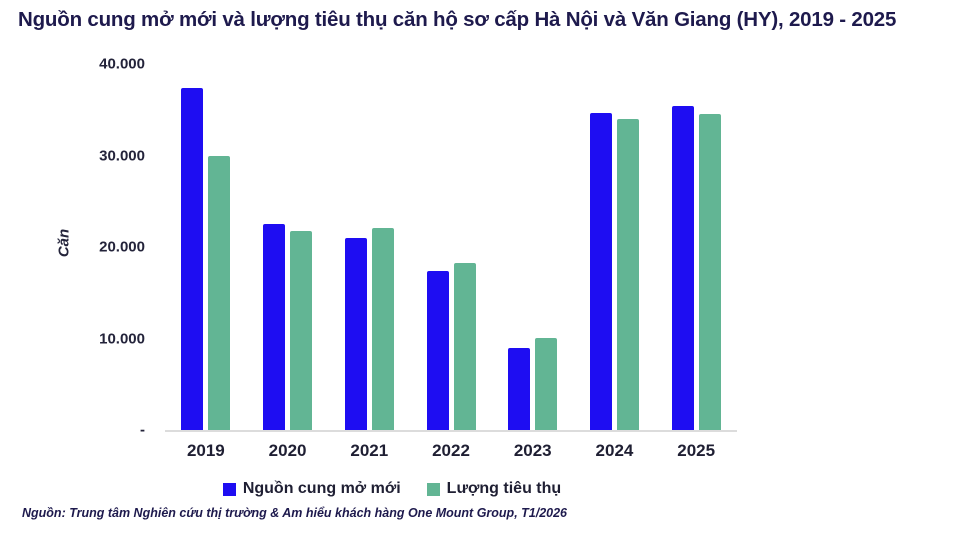  I want to click on legend-item: Nguồn cung mở mới, so click(311, 489).